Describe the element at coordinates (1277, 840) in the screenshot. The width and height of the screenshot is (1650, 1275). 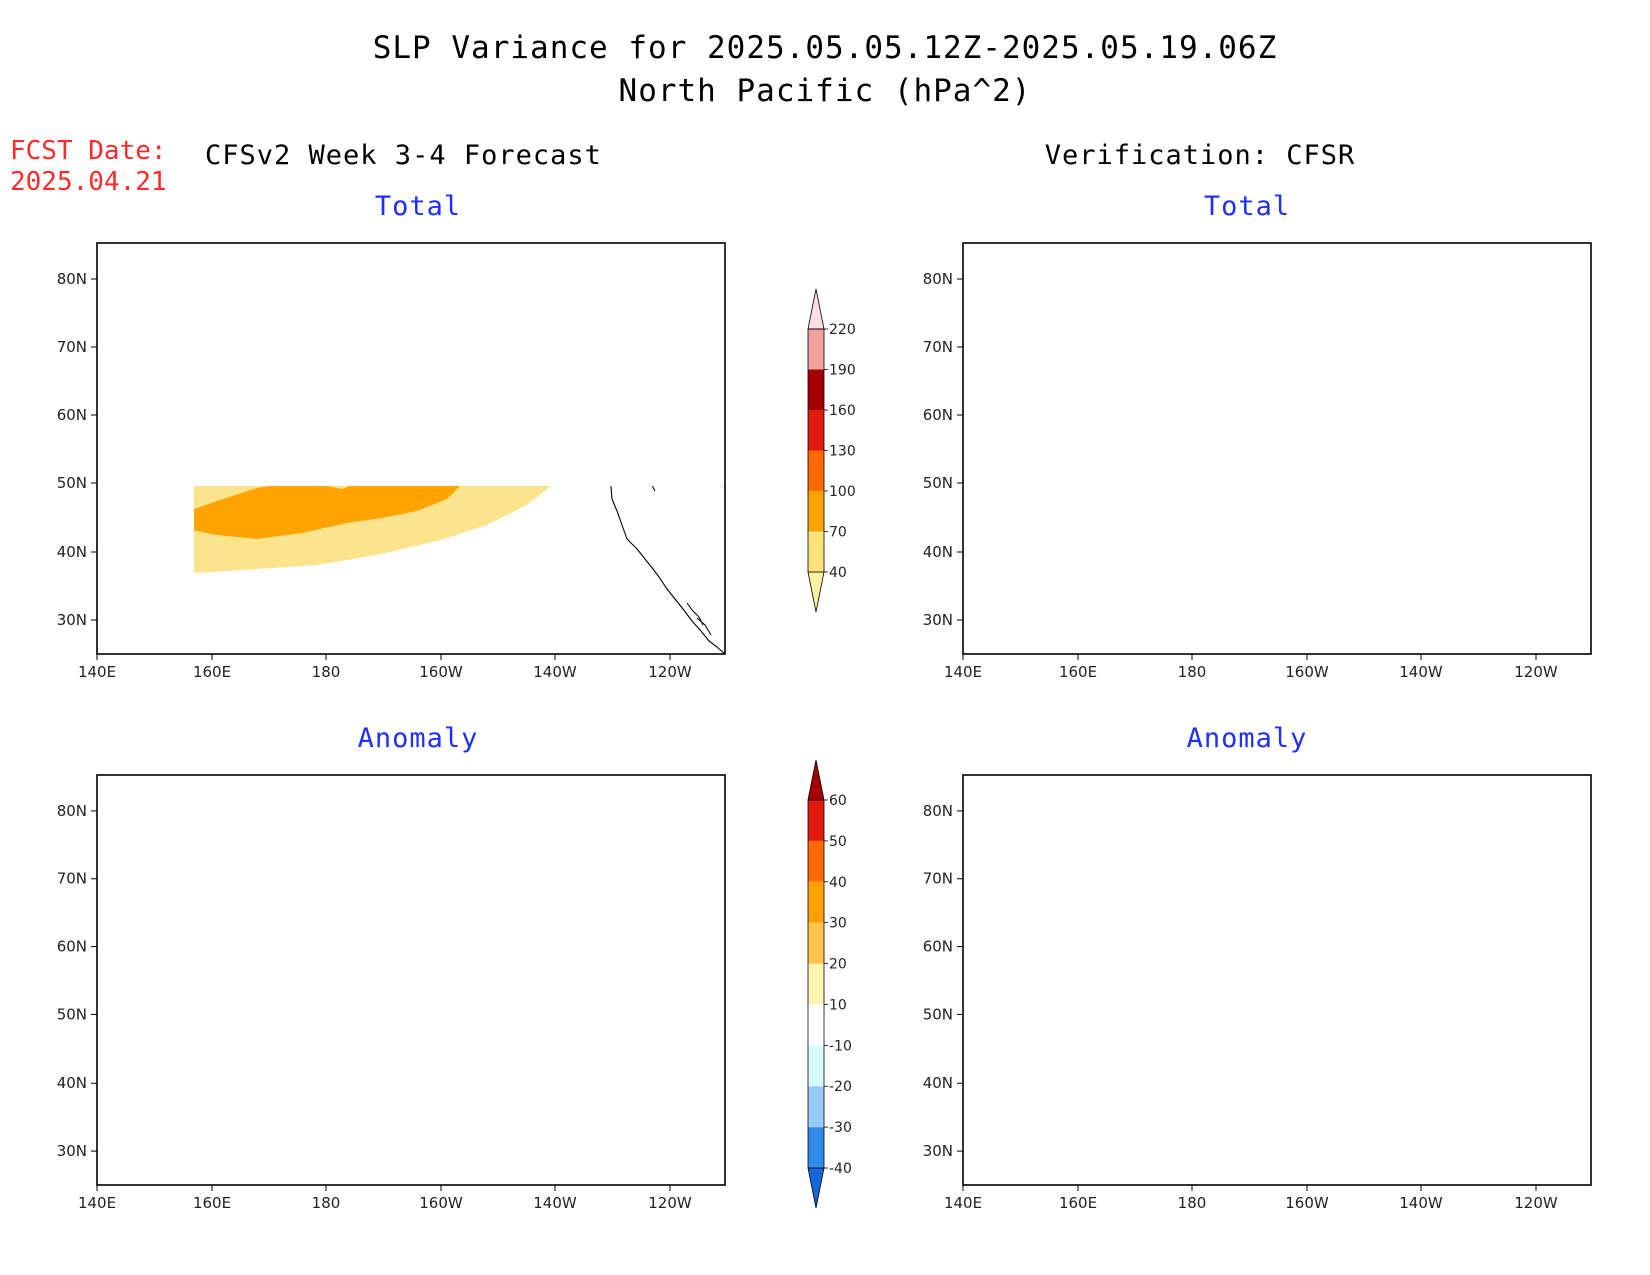
I see `anomaly-contour-neg10` at that location.